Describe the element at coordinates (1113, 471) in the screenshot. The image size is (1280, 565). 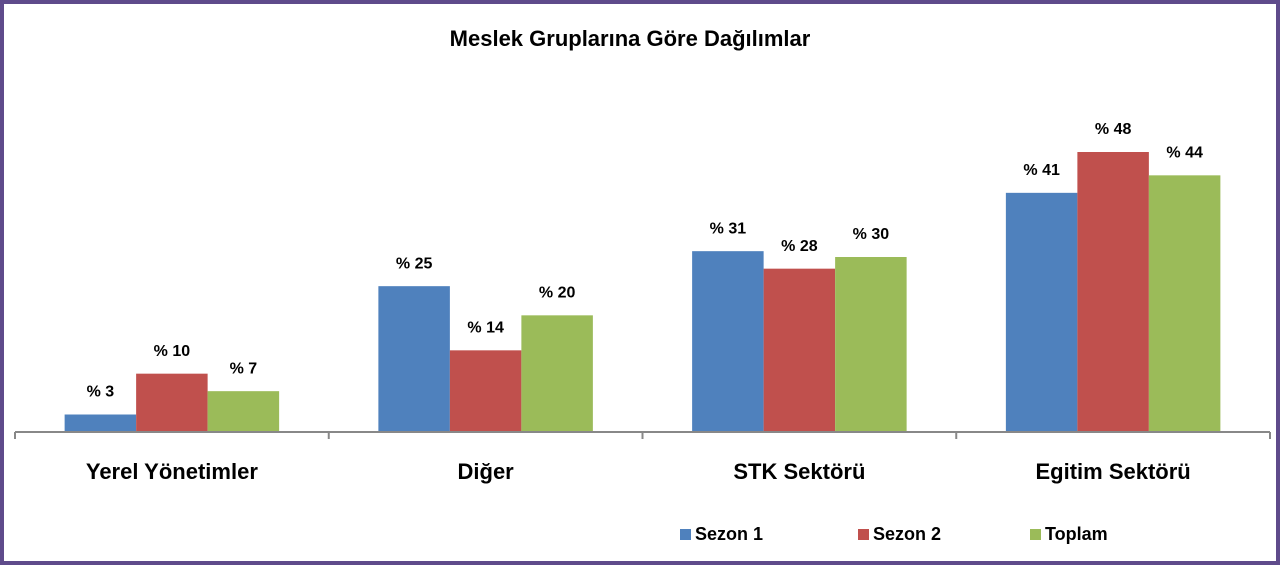
I see `x-tick-label: Egitim Sektörü` at that location.